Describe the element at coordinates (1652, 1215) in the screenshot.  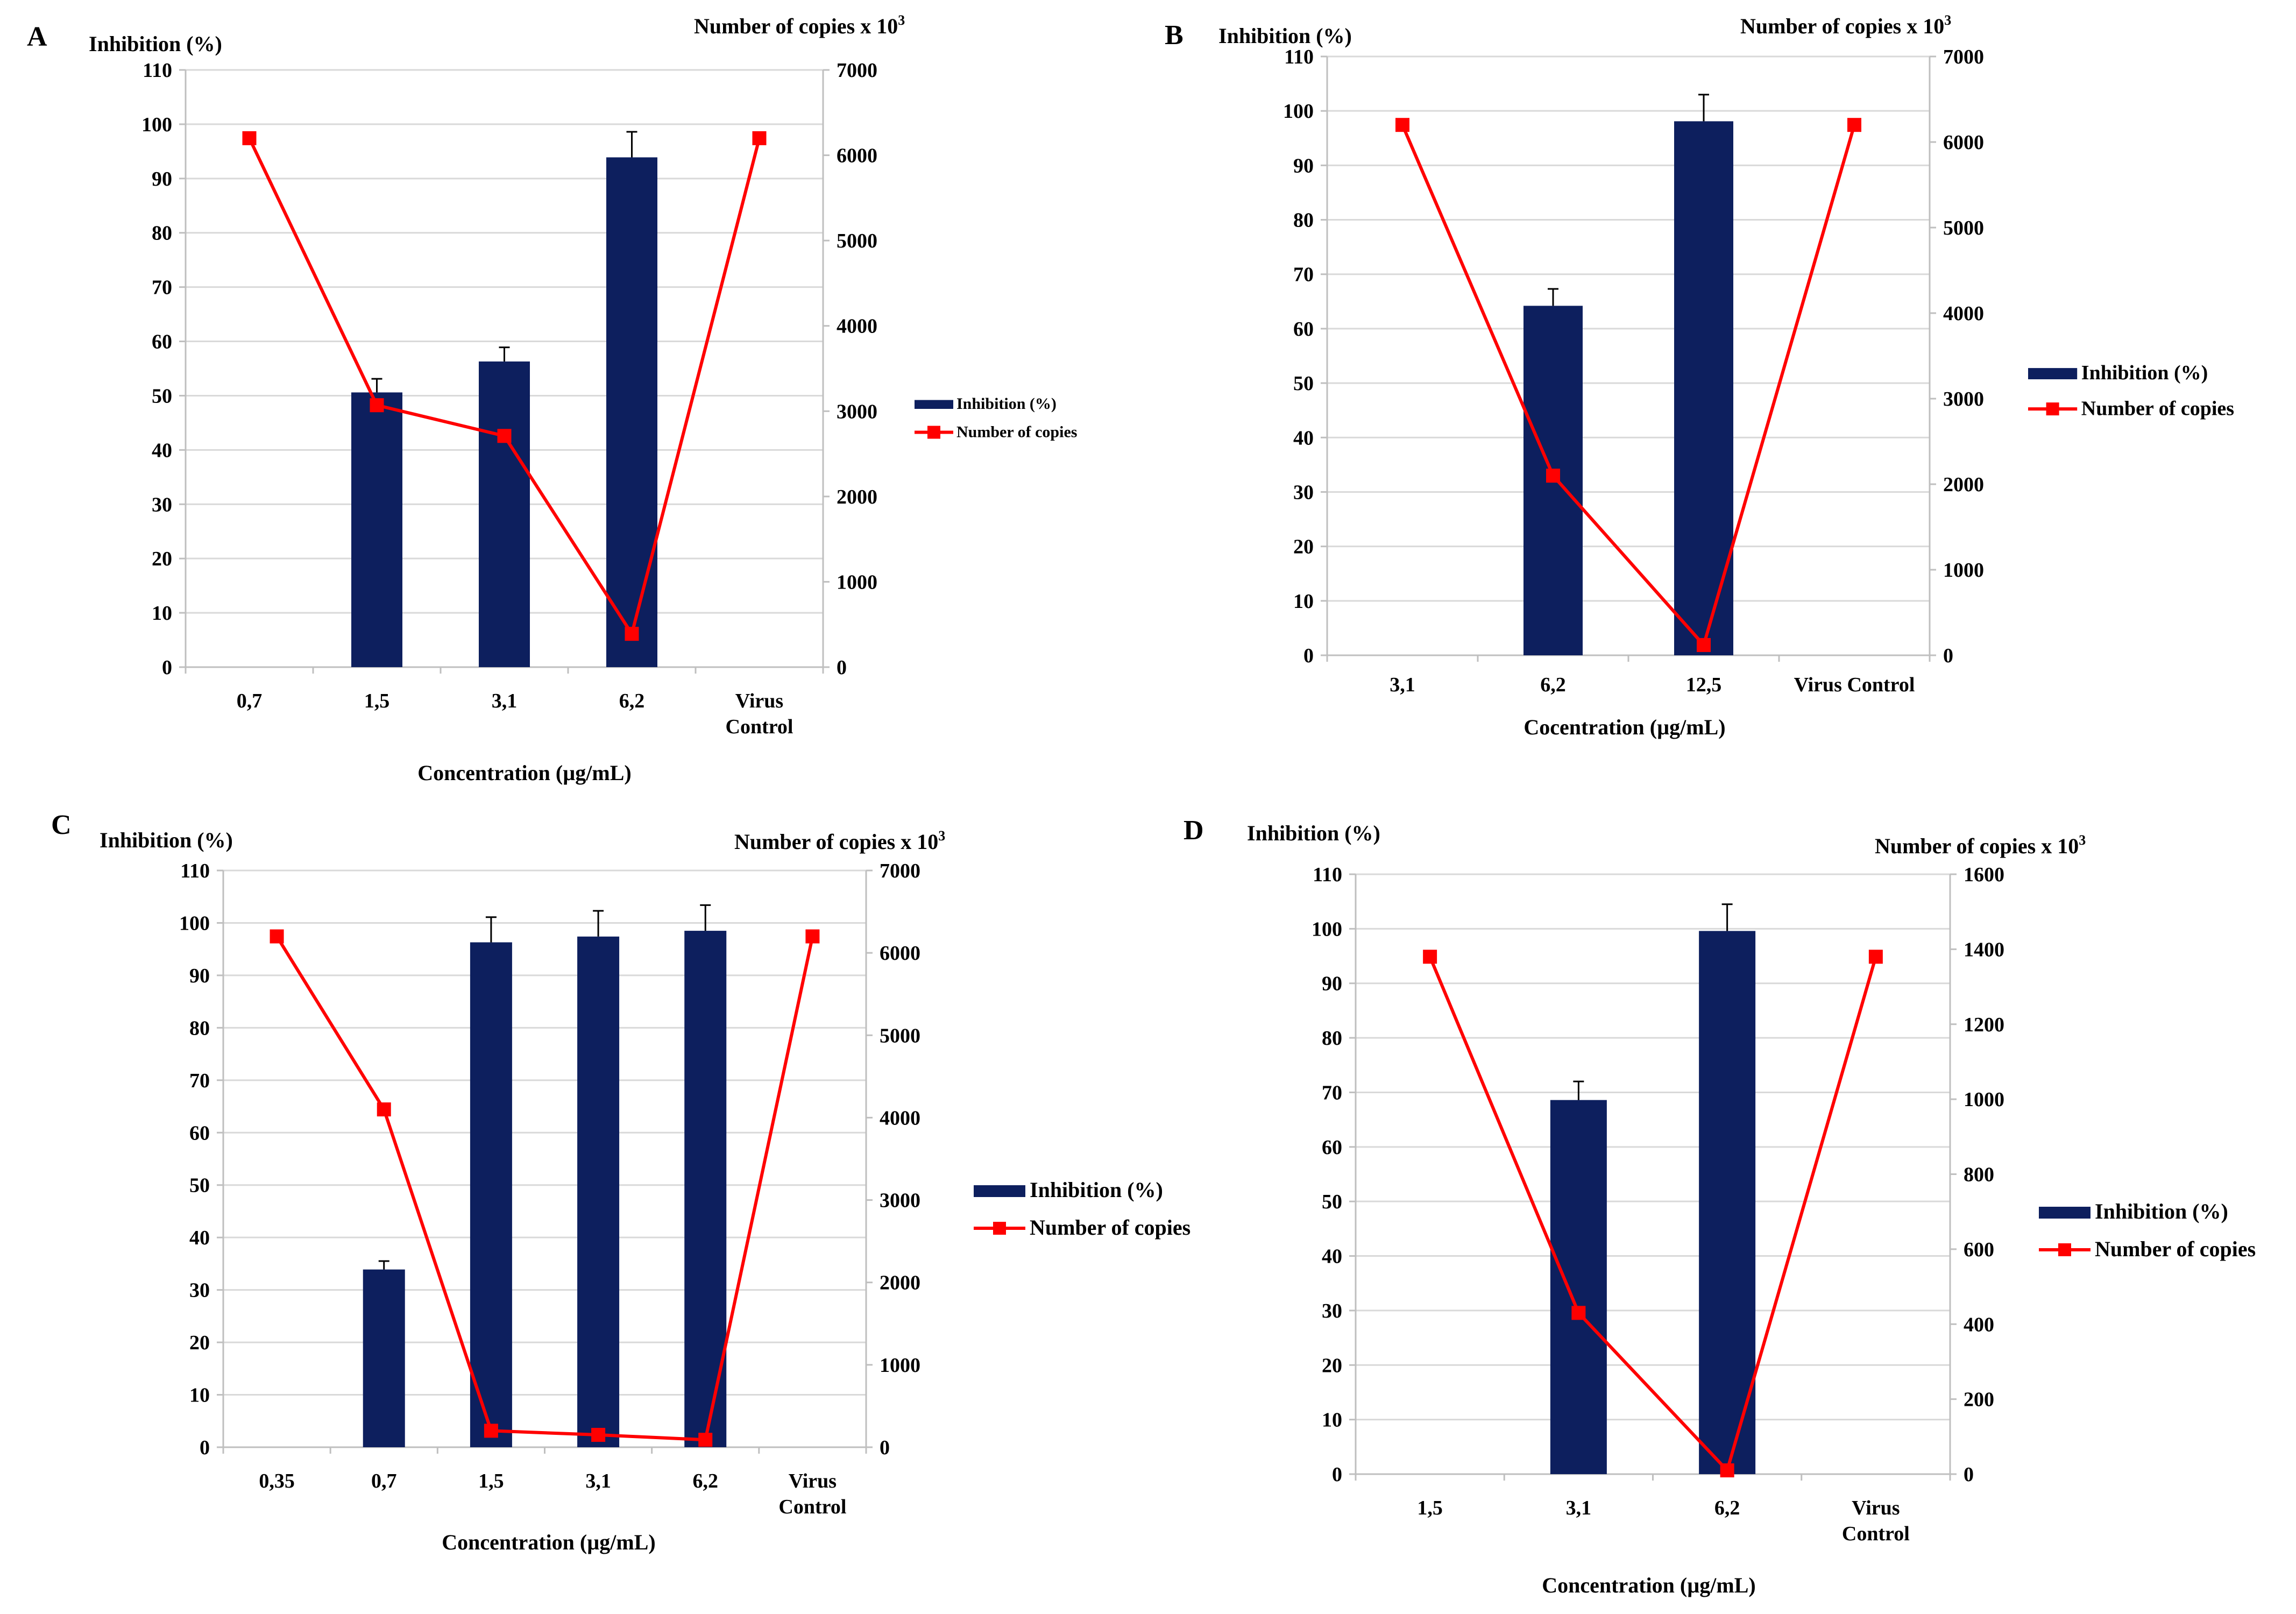
I see `line-number-of-copies` at that location.